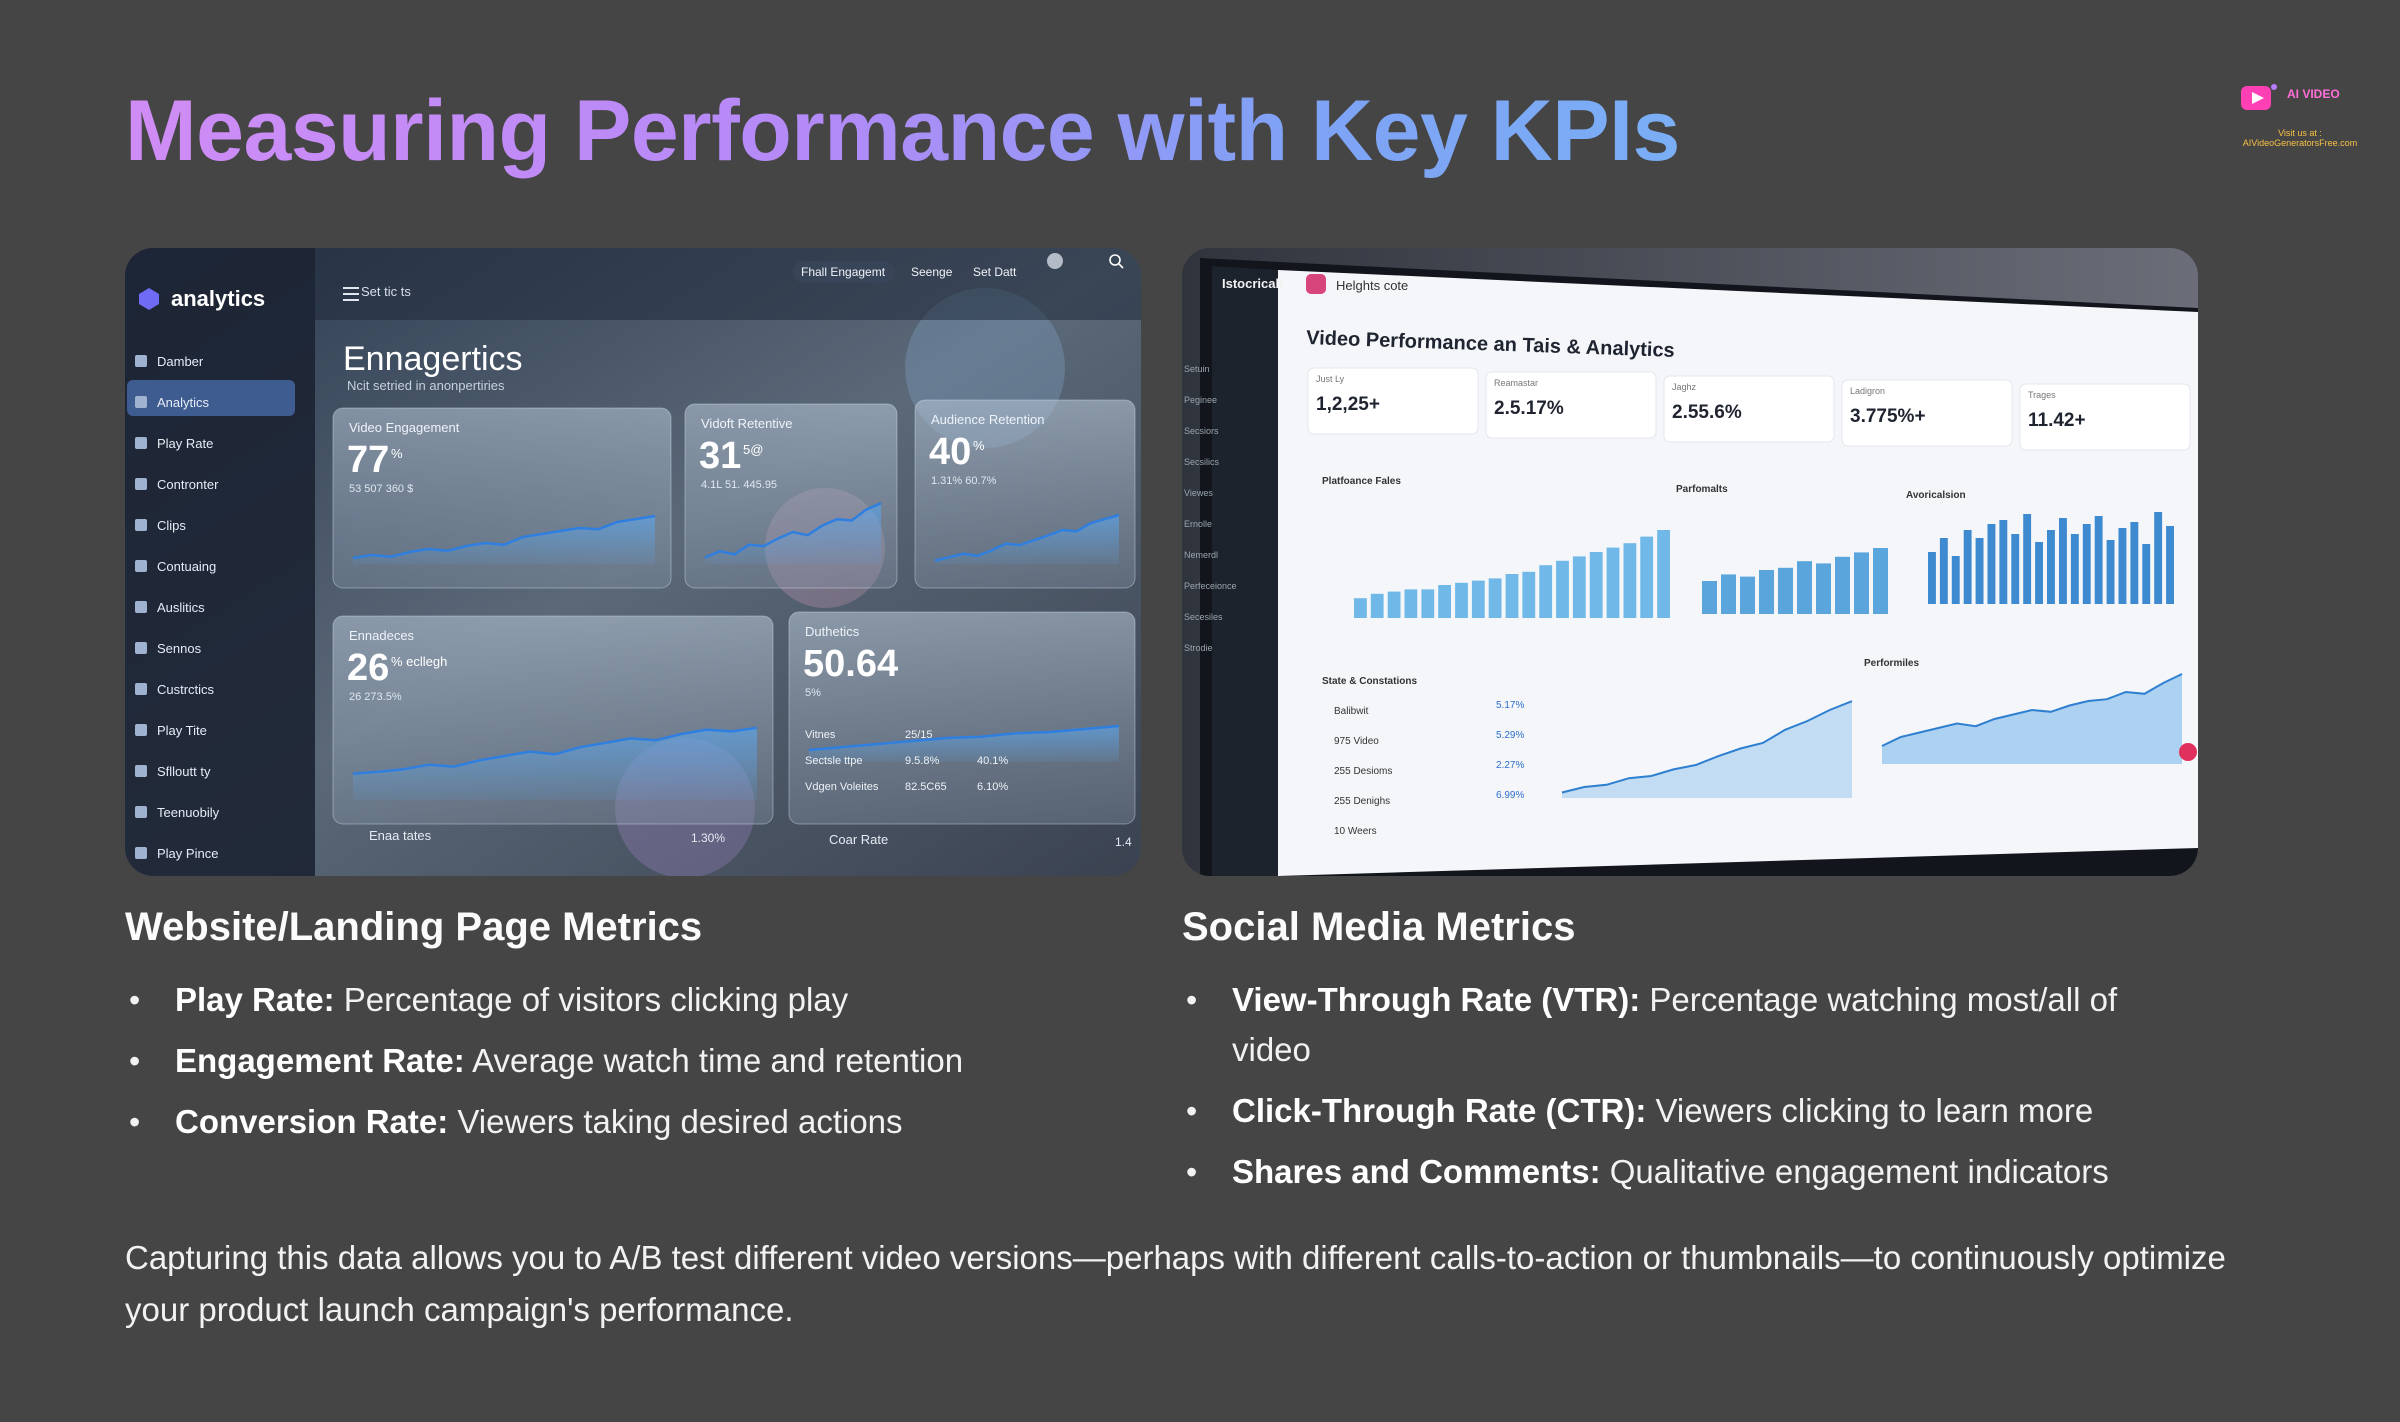 The image size is (2400, 1422). Describe the element at coordinates (183, 402) in the screenshot. I see `sidebar-item: Analytics` at that location.